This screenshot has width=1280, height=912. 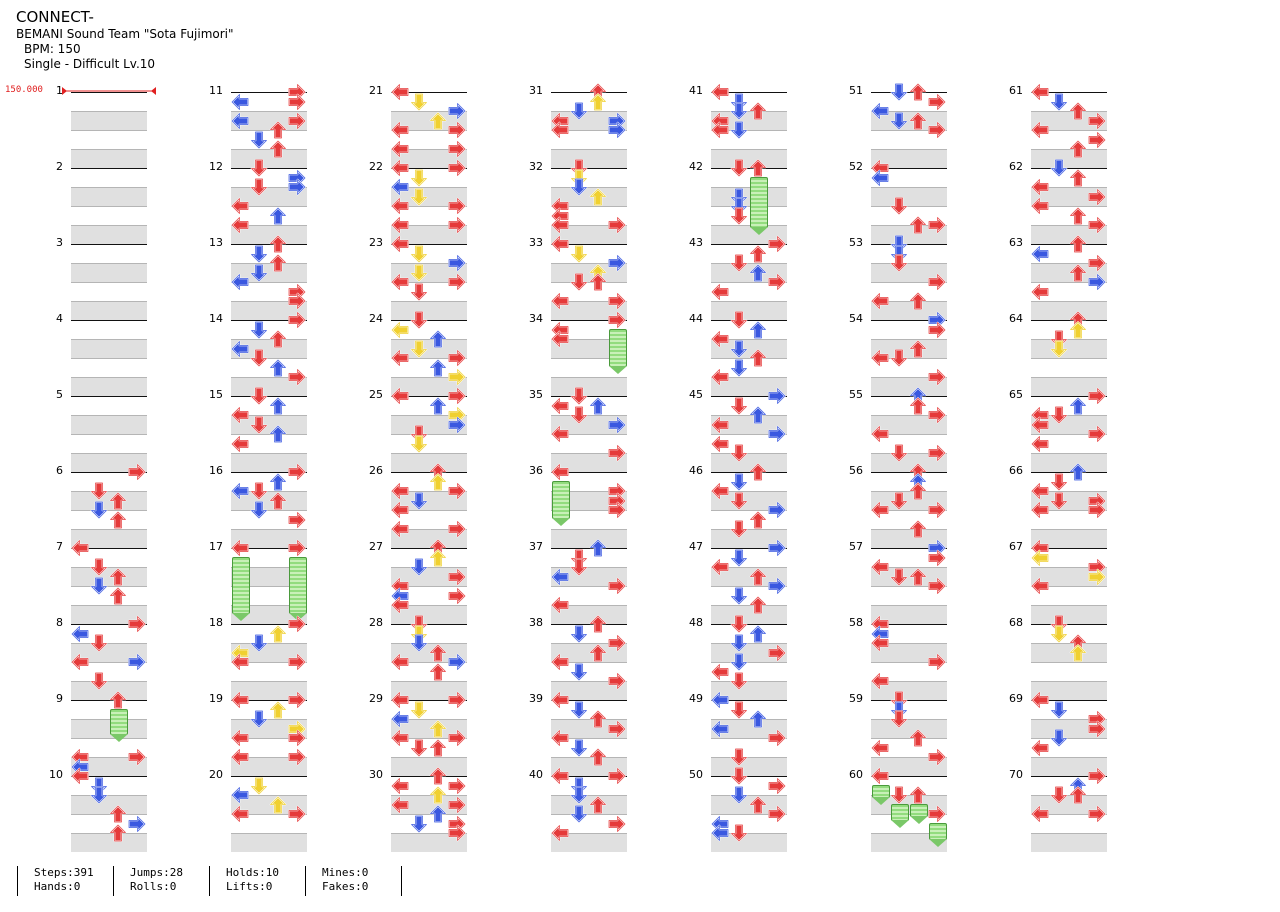 I want to click on measure-number: 43, so click(x=696, y=242).